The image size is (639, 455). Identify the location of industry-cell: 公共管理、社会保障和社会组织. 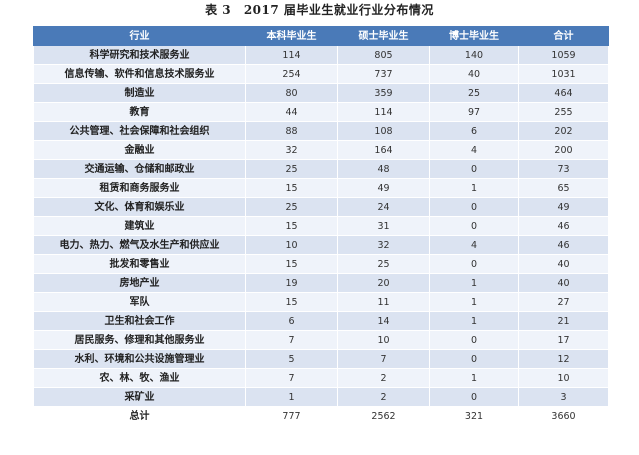
(139, 131).